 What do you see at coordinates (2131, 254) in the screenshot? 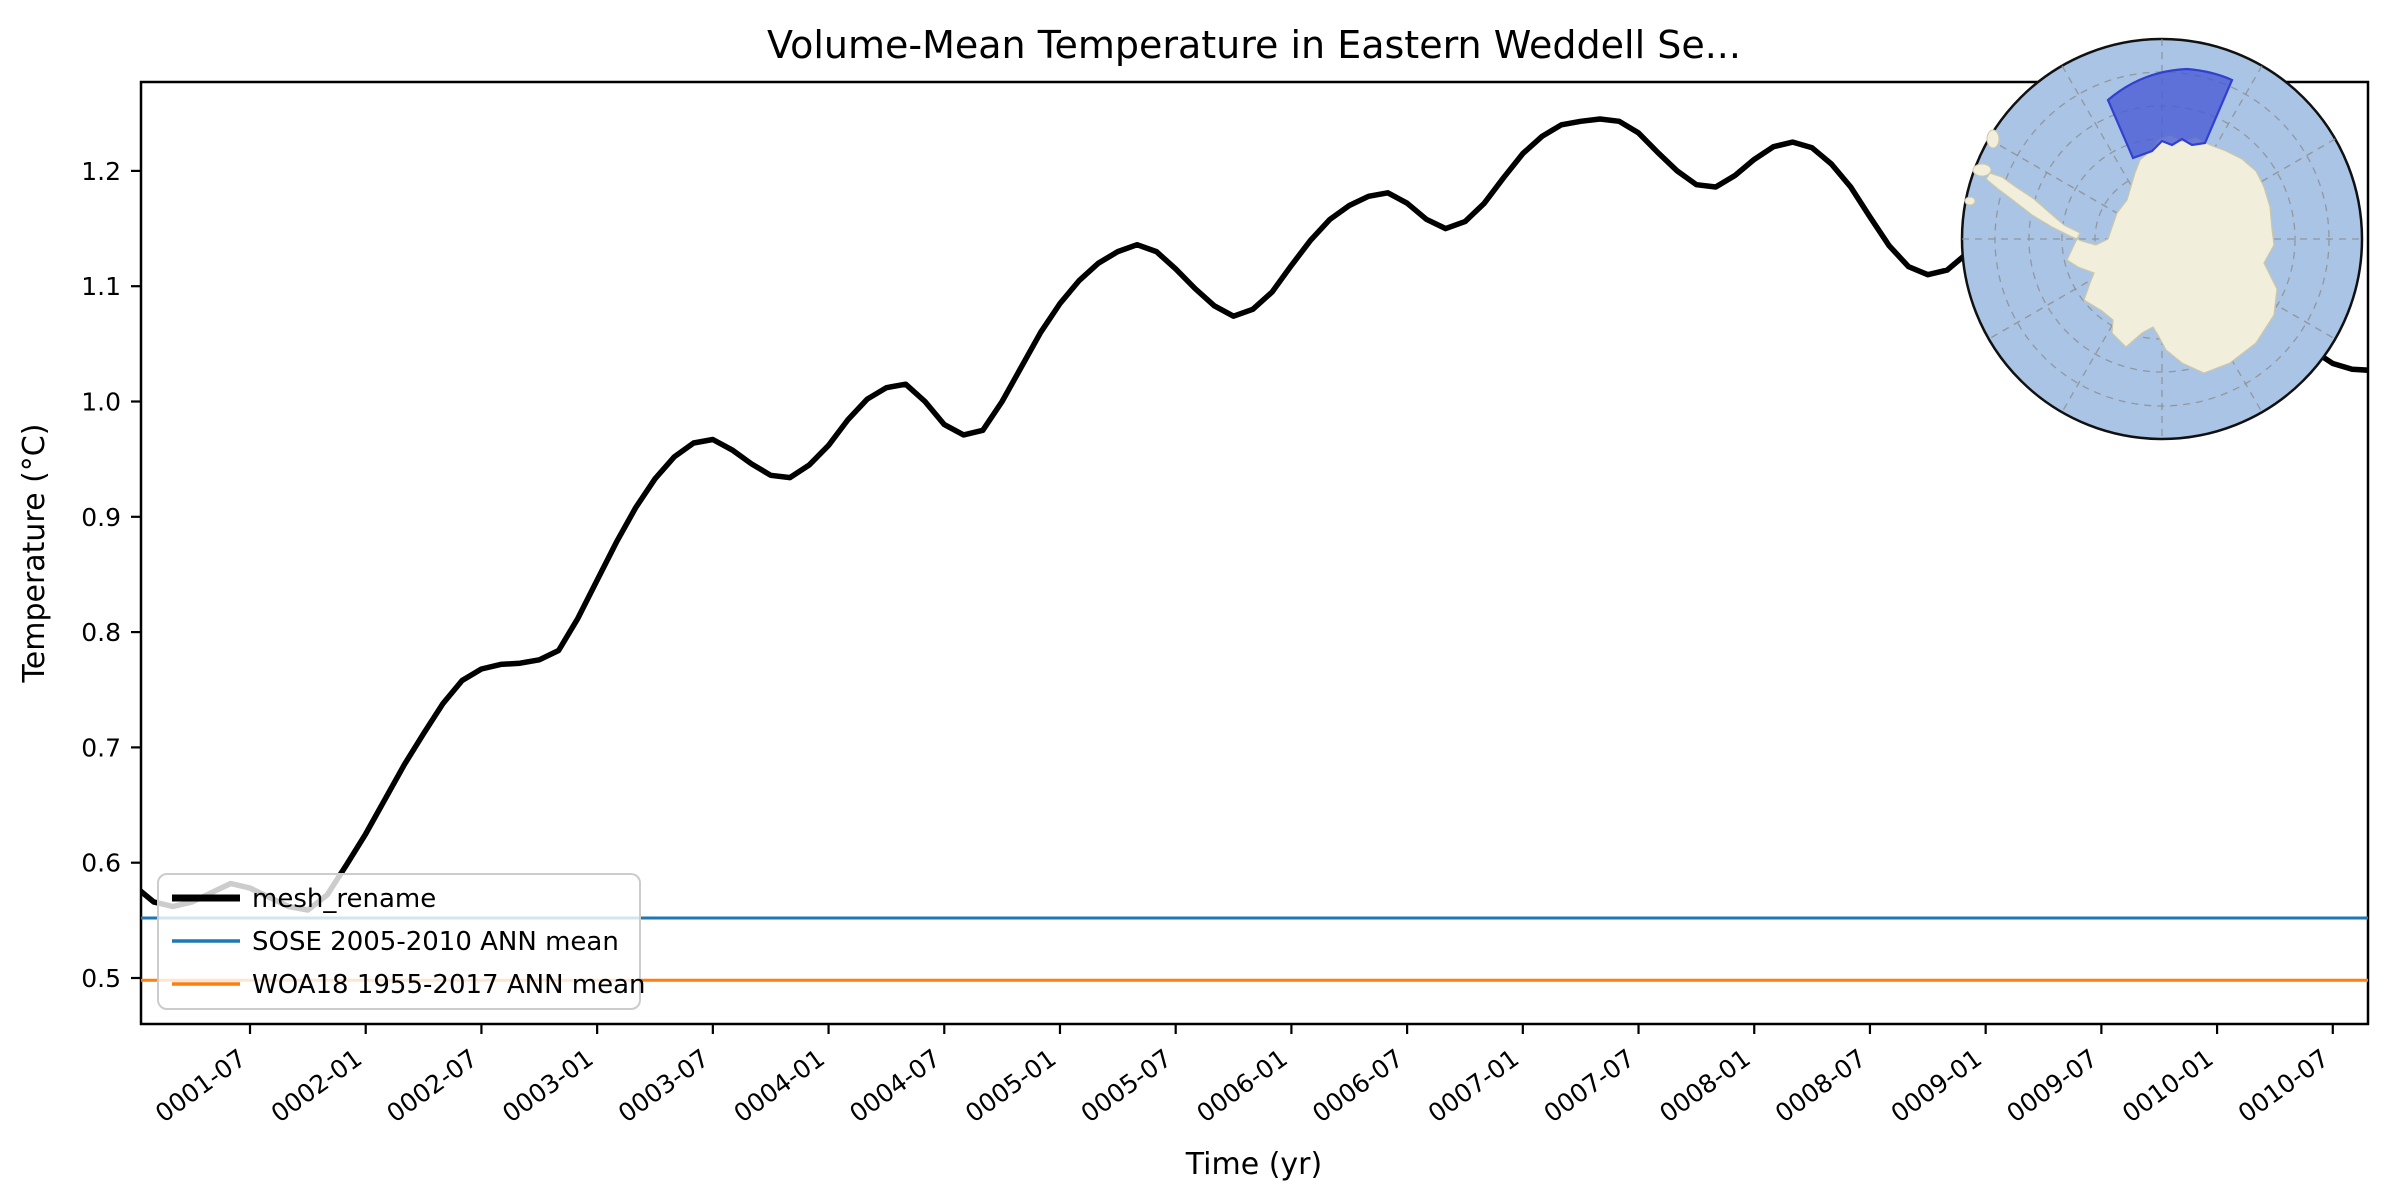
I see `antarctica-landmass` at bounding box center [2131, 254].